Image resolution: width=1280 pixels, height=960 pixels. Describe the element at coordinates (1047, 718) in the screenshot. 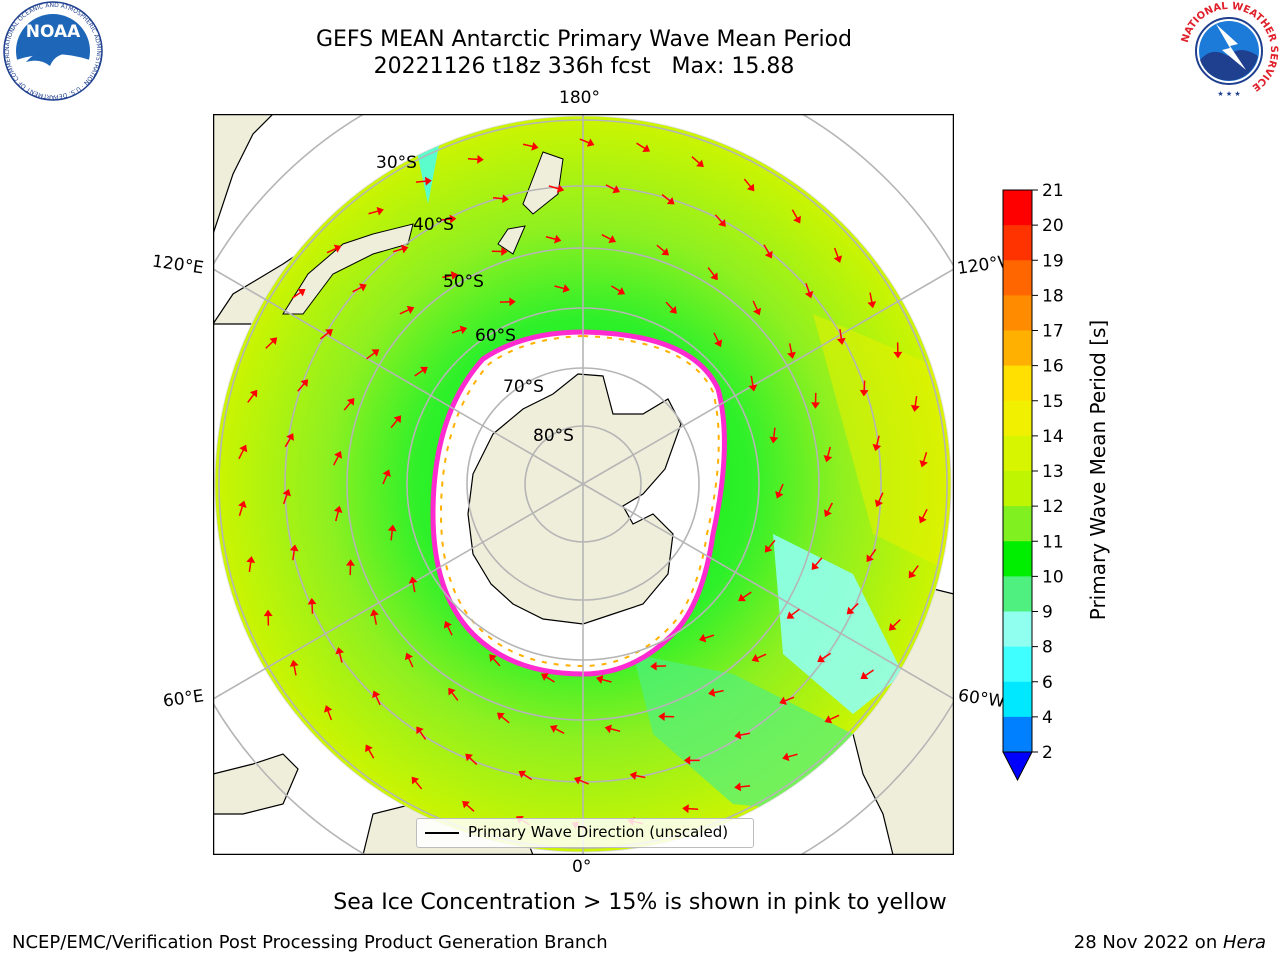

I see `colorbar-tick-label: 4` at that location.